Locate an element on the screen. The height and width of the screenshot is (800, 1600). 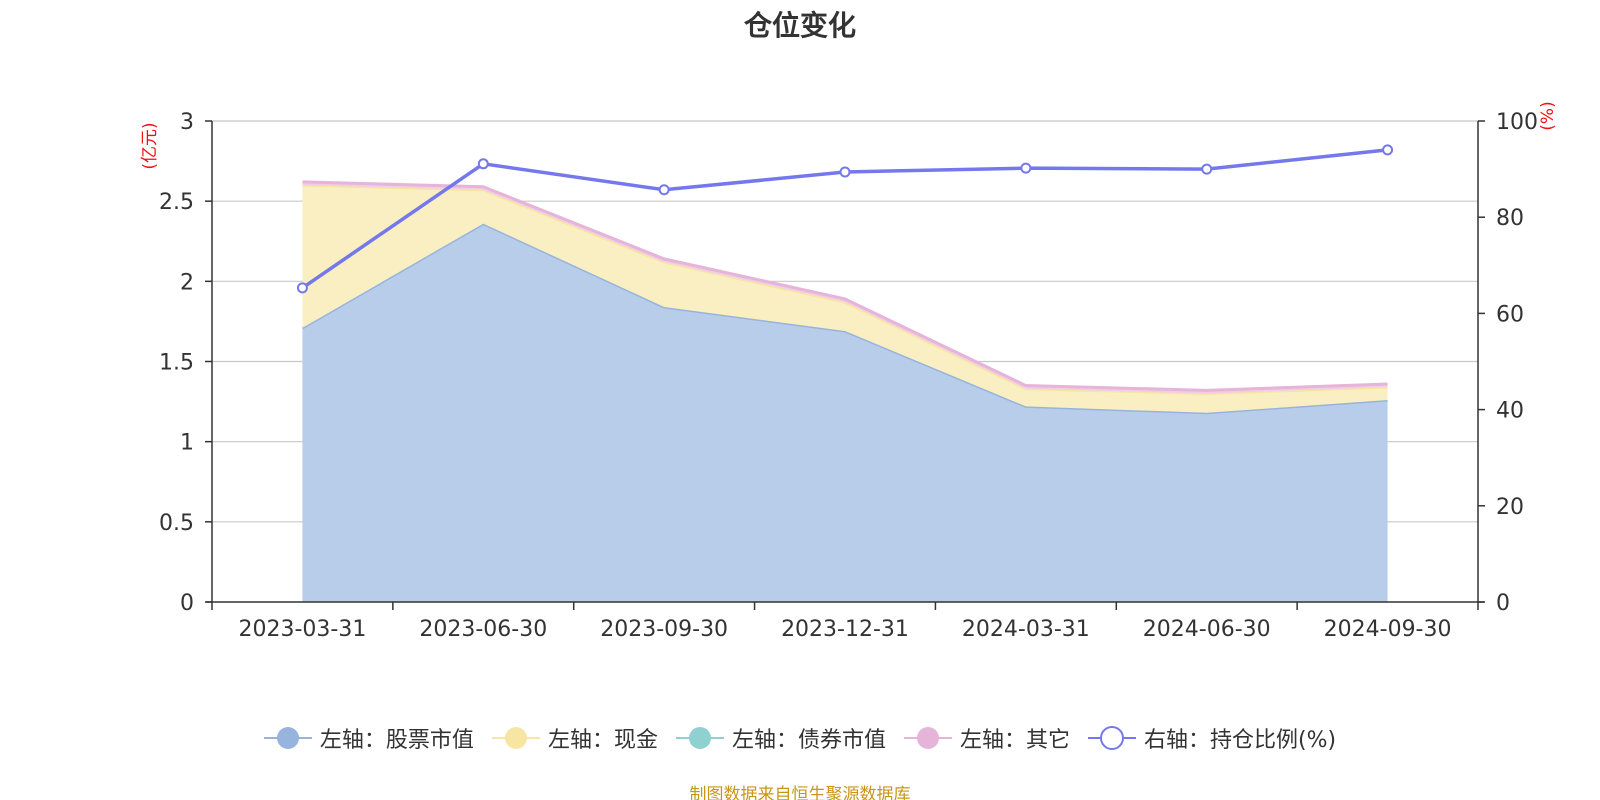
legend-label: 左轴：股票市值 is located at coordinates (396, 740).